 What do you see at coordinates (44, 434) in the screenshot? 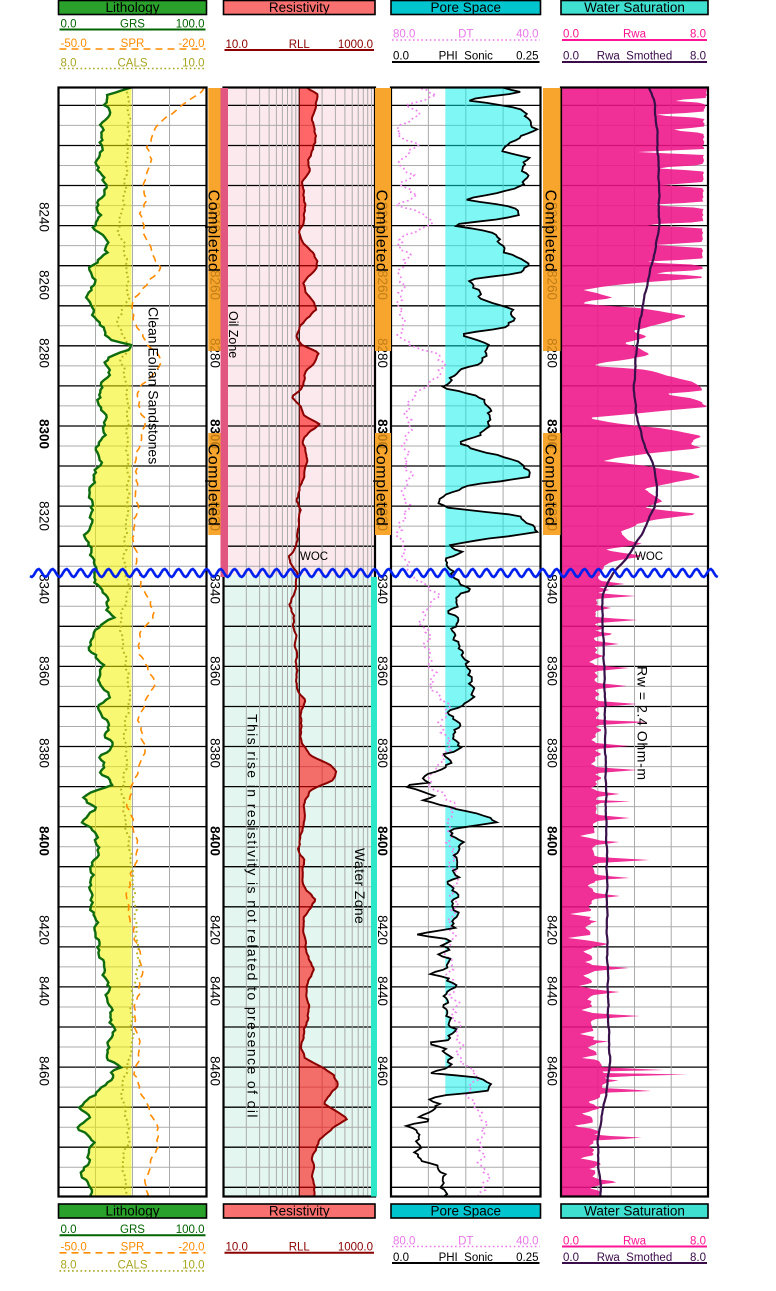
I see `svg-text: 8300` at bounding box center [44, 434].